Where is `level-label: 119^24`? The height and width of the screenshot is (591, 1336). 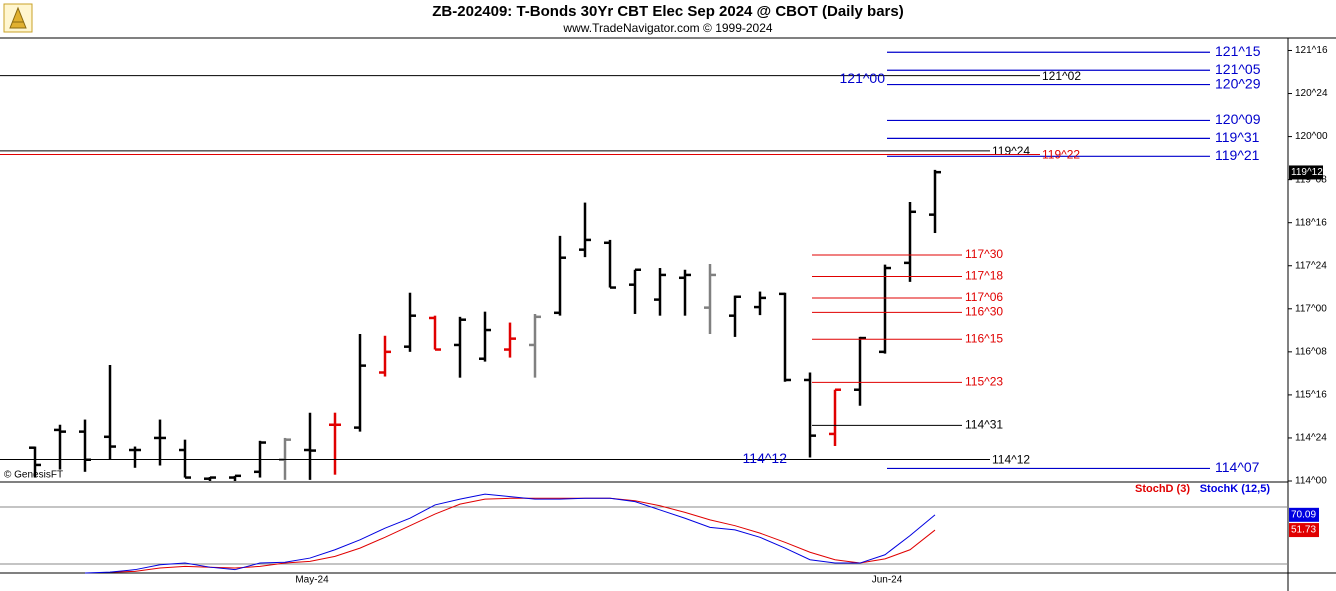 level-label: 119^24 is located at coordinates (1011, 151).